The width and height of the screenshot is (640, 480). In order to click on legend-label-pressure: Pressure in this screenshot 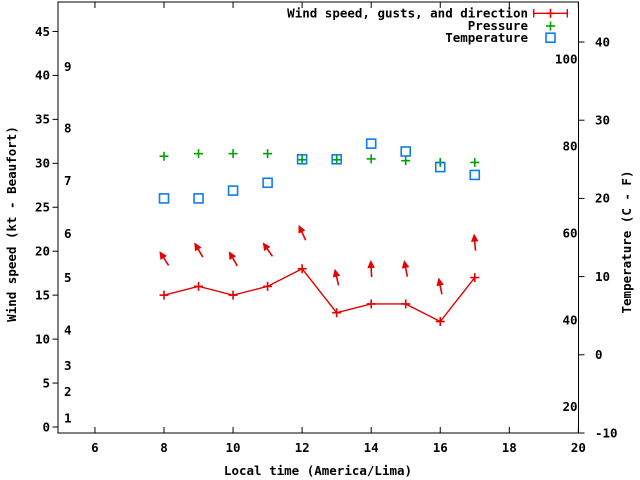, I will do `click(498, 25)`.